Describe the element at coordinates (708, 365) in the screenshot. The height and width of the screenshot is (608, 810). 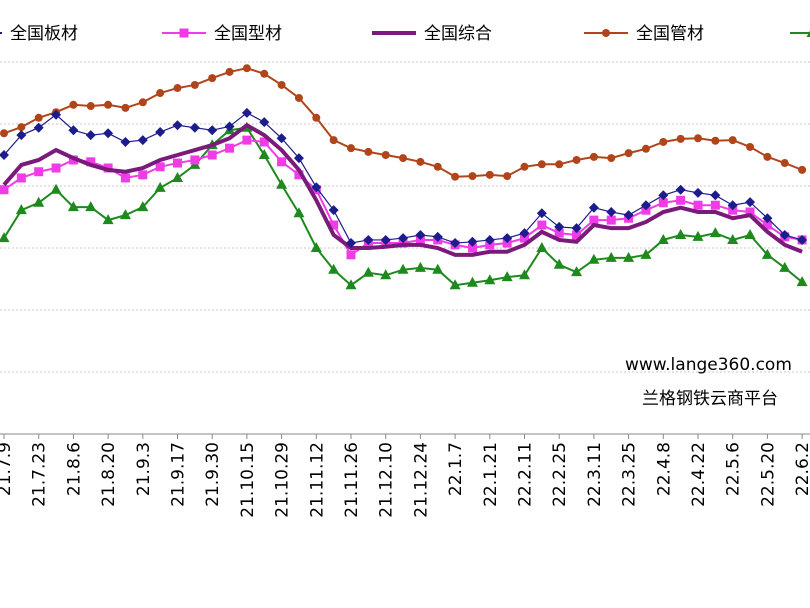
I see `watermark-url: www.lange360.com` at that location.